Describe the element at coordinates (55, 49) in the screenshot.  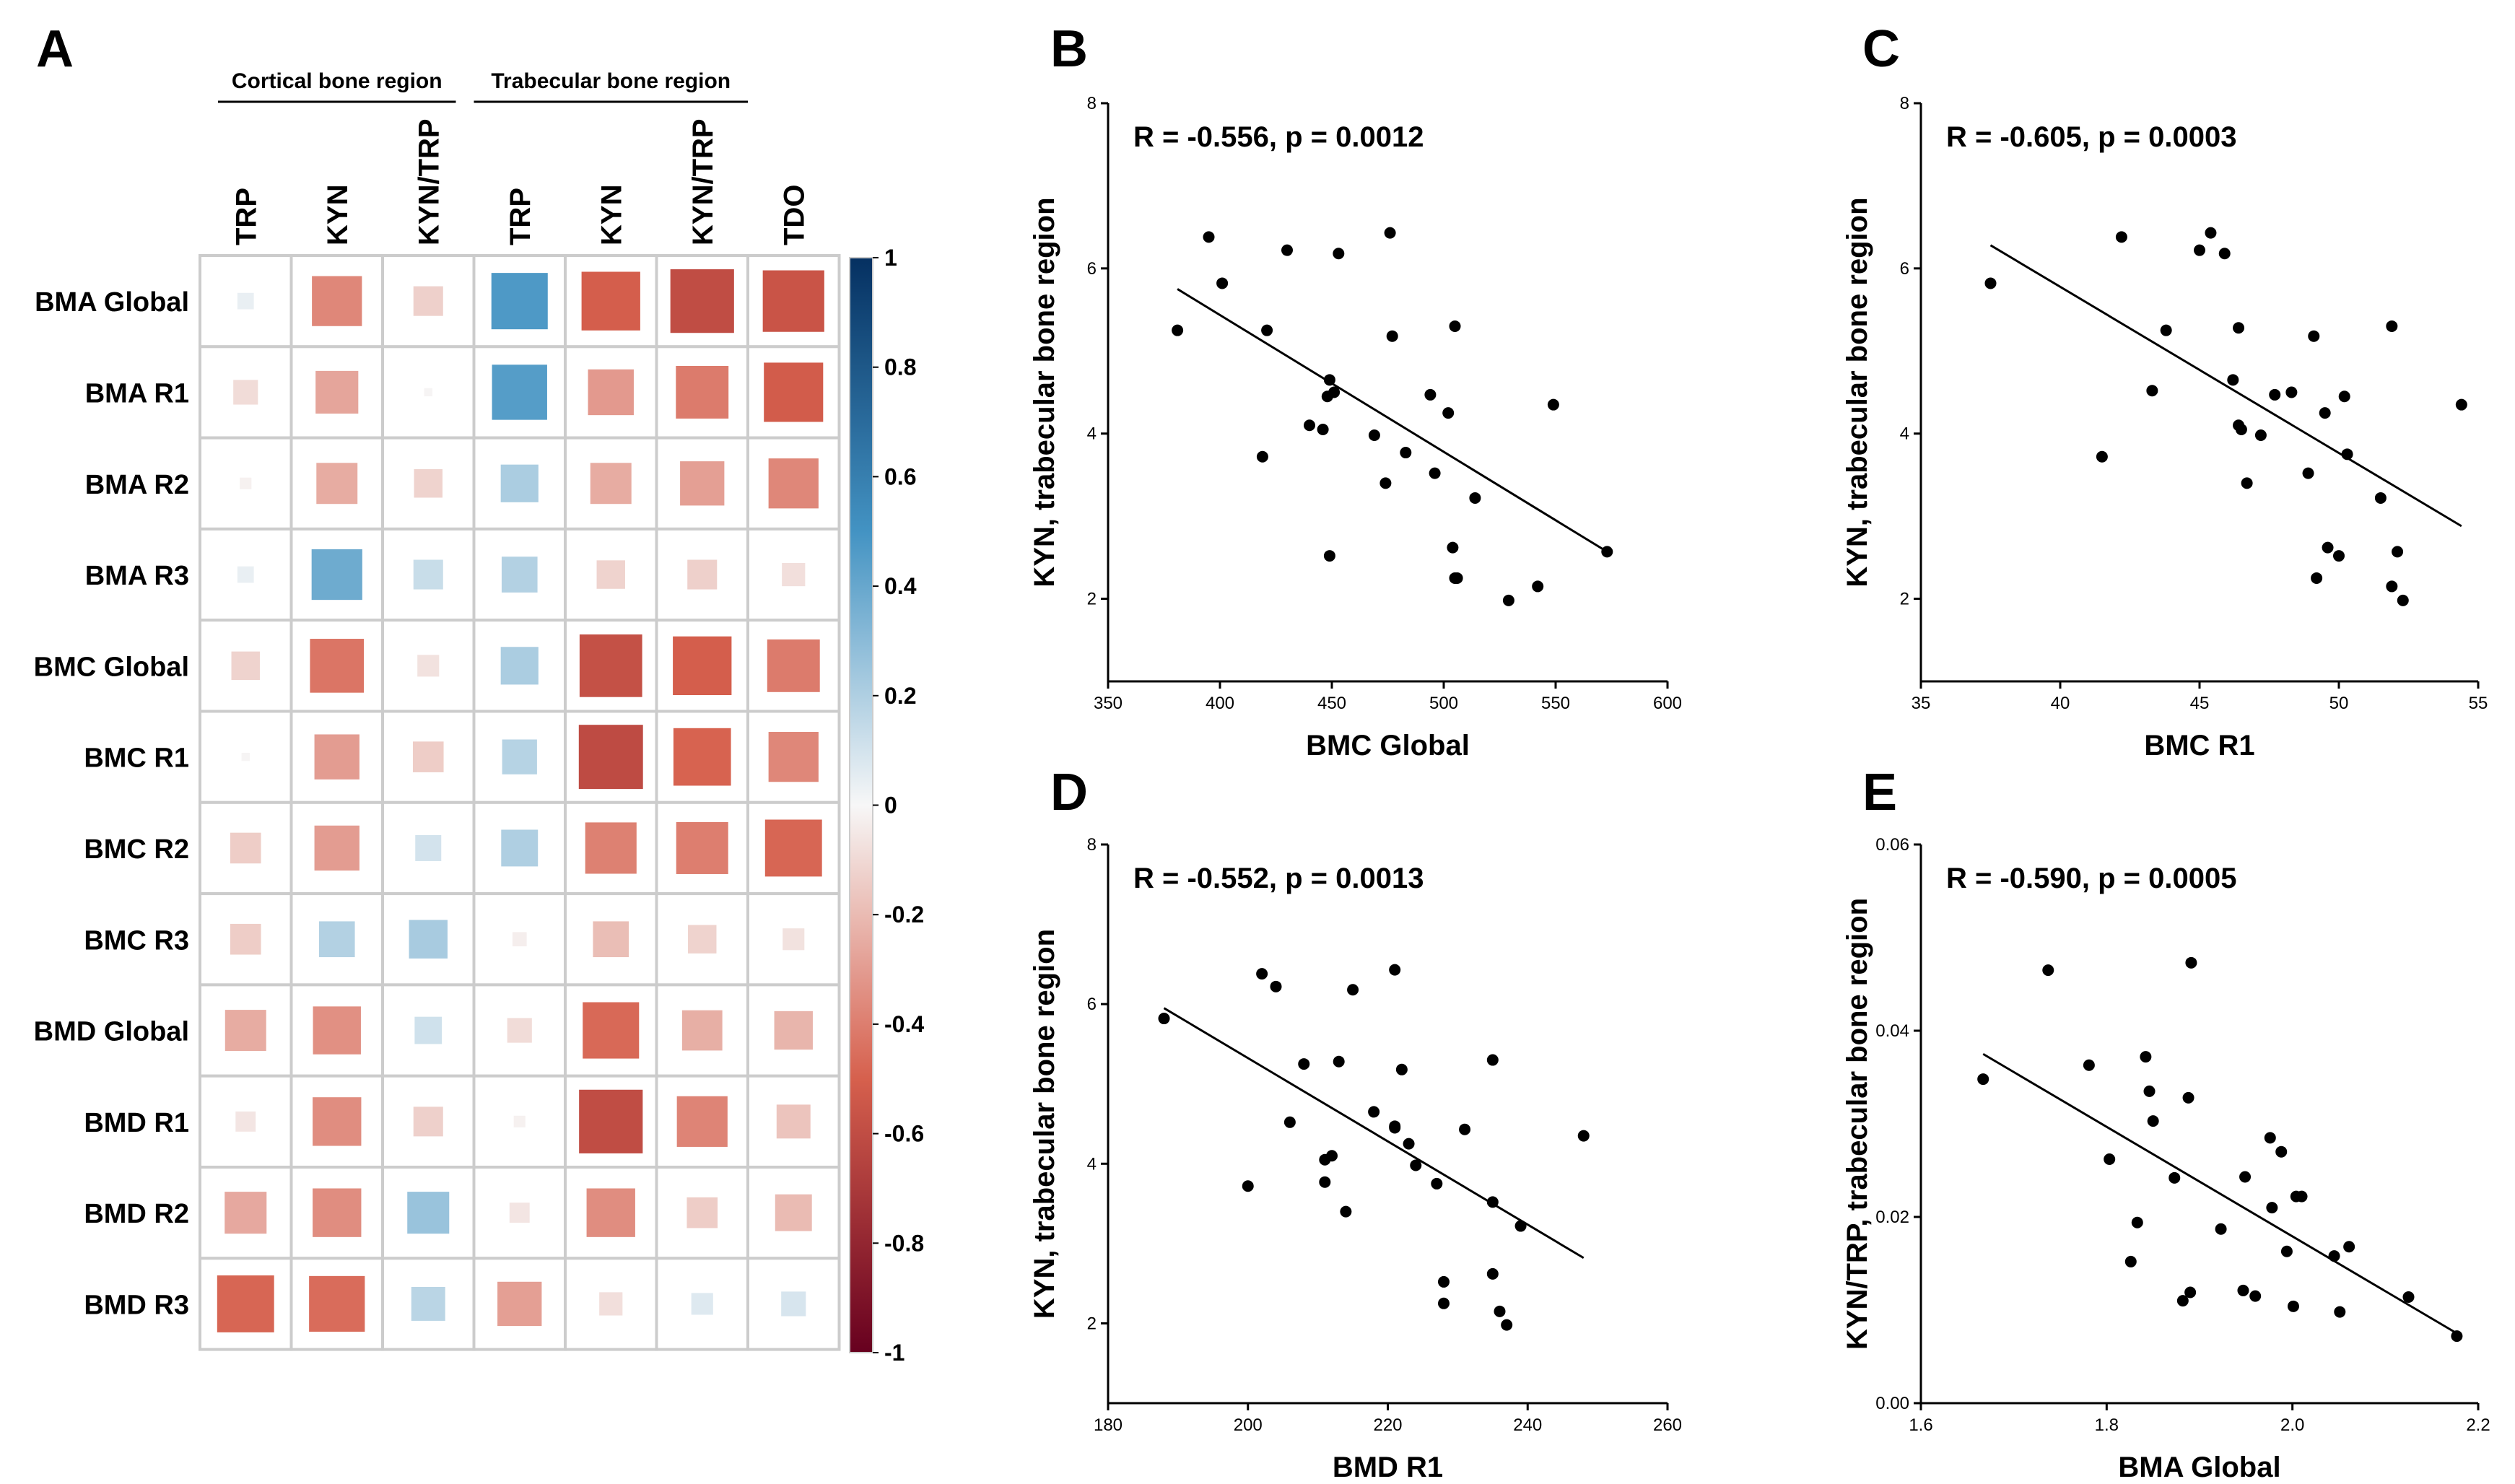
I see `panel-letter-a: A` at that location.